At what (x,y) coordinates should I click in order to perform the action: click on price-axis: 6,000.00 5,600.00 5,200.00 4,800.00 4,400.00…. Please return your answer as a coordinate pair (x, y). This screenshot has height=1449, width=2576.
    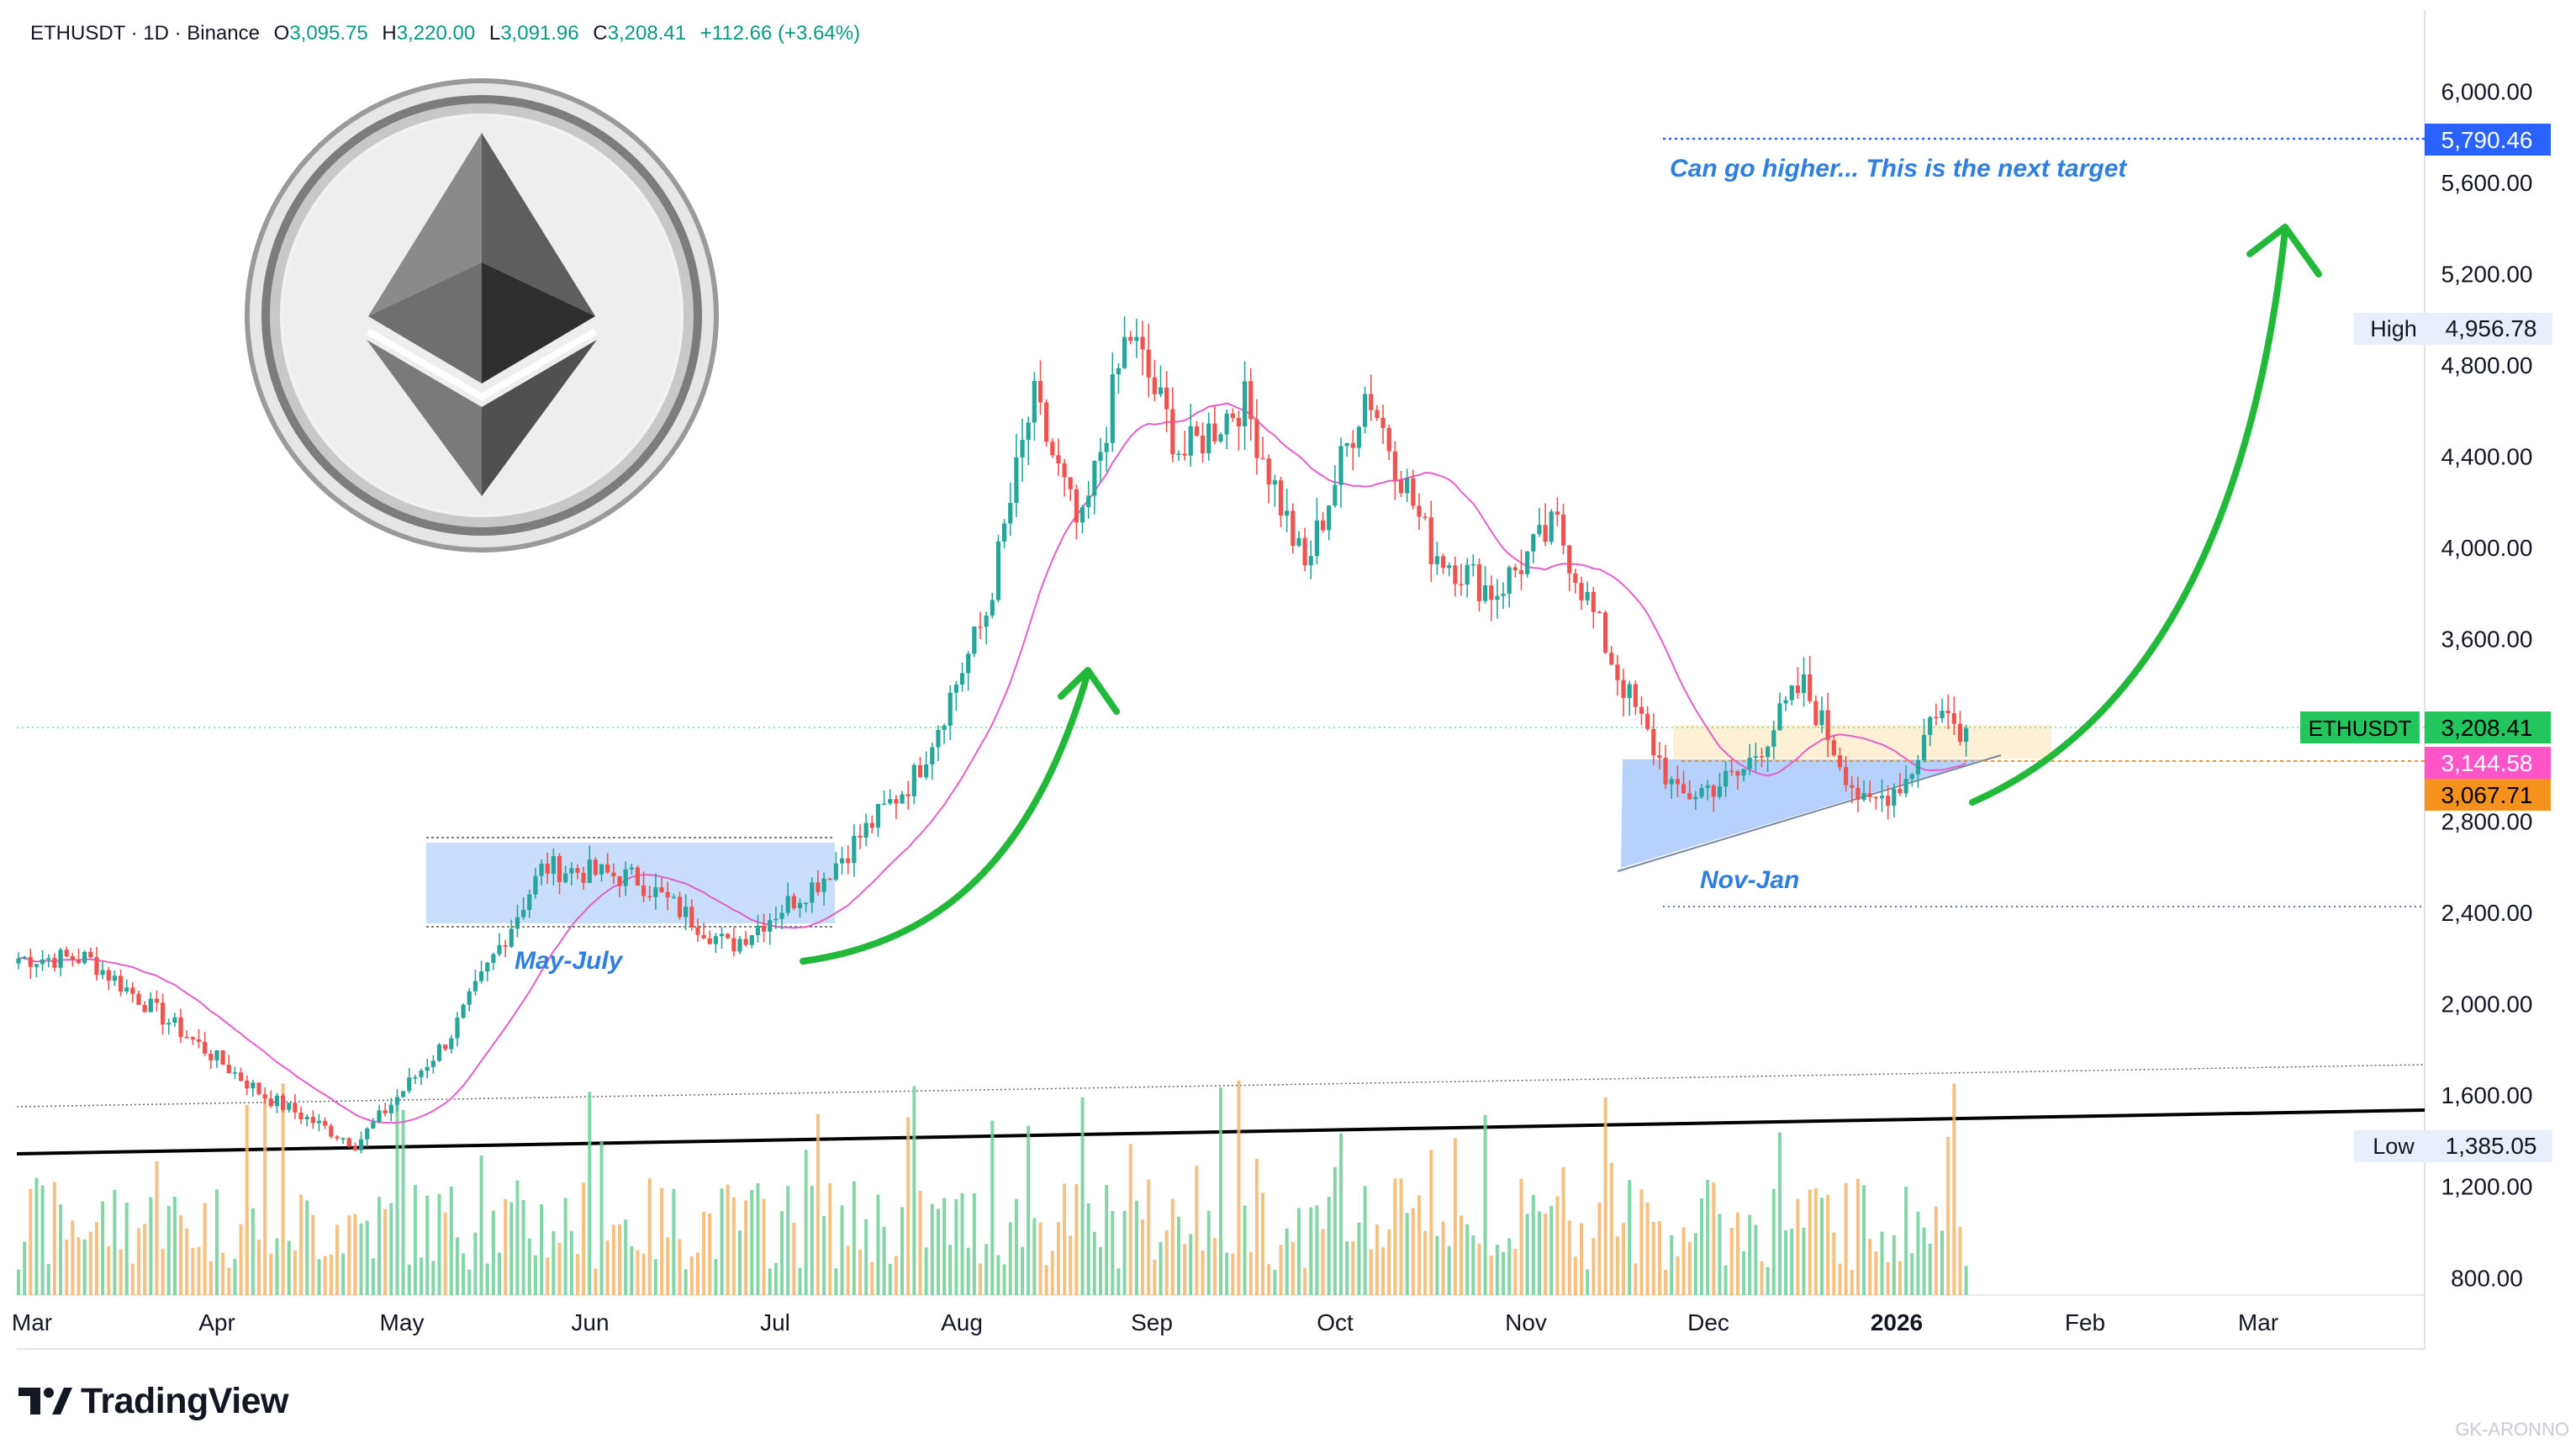
    Looking at the image, I should click on (2487, 685).